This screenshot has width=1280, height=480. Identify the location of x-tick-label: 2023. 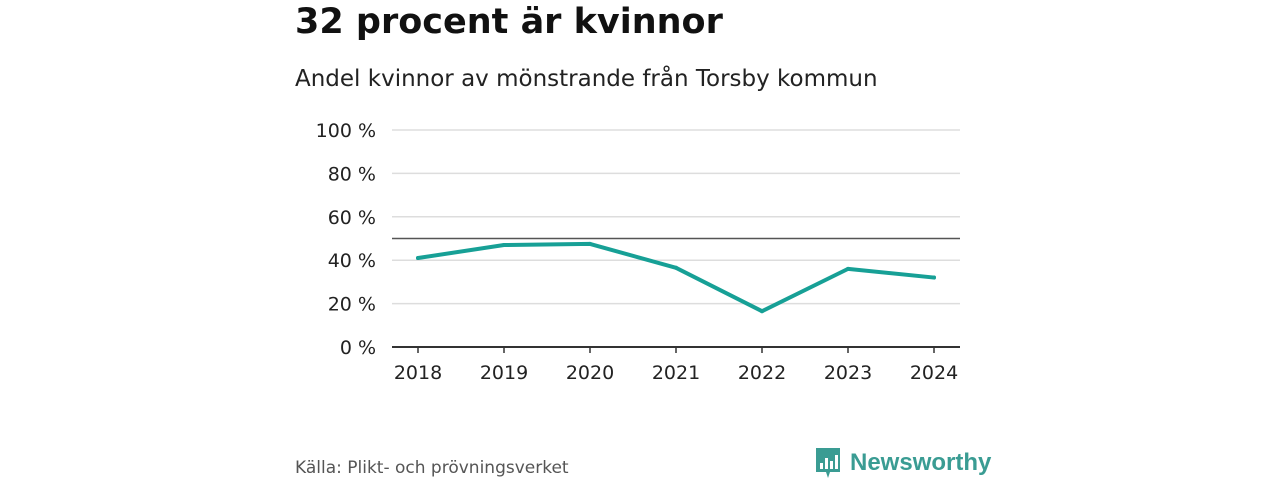
(848, 373).